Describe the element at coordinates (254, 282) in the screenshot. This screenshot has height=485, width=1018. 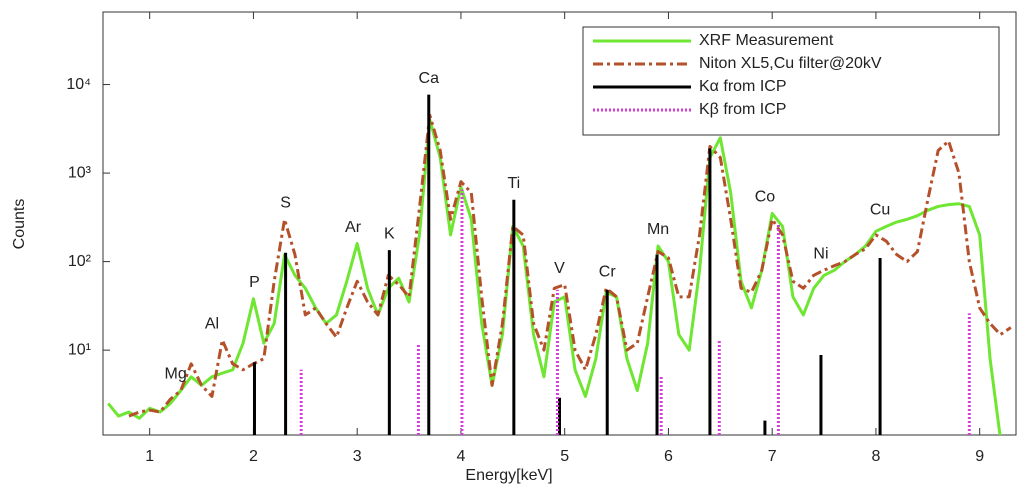
I see `element-label: P` at that location.